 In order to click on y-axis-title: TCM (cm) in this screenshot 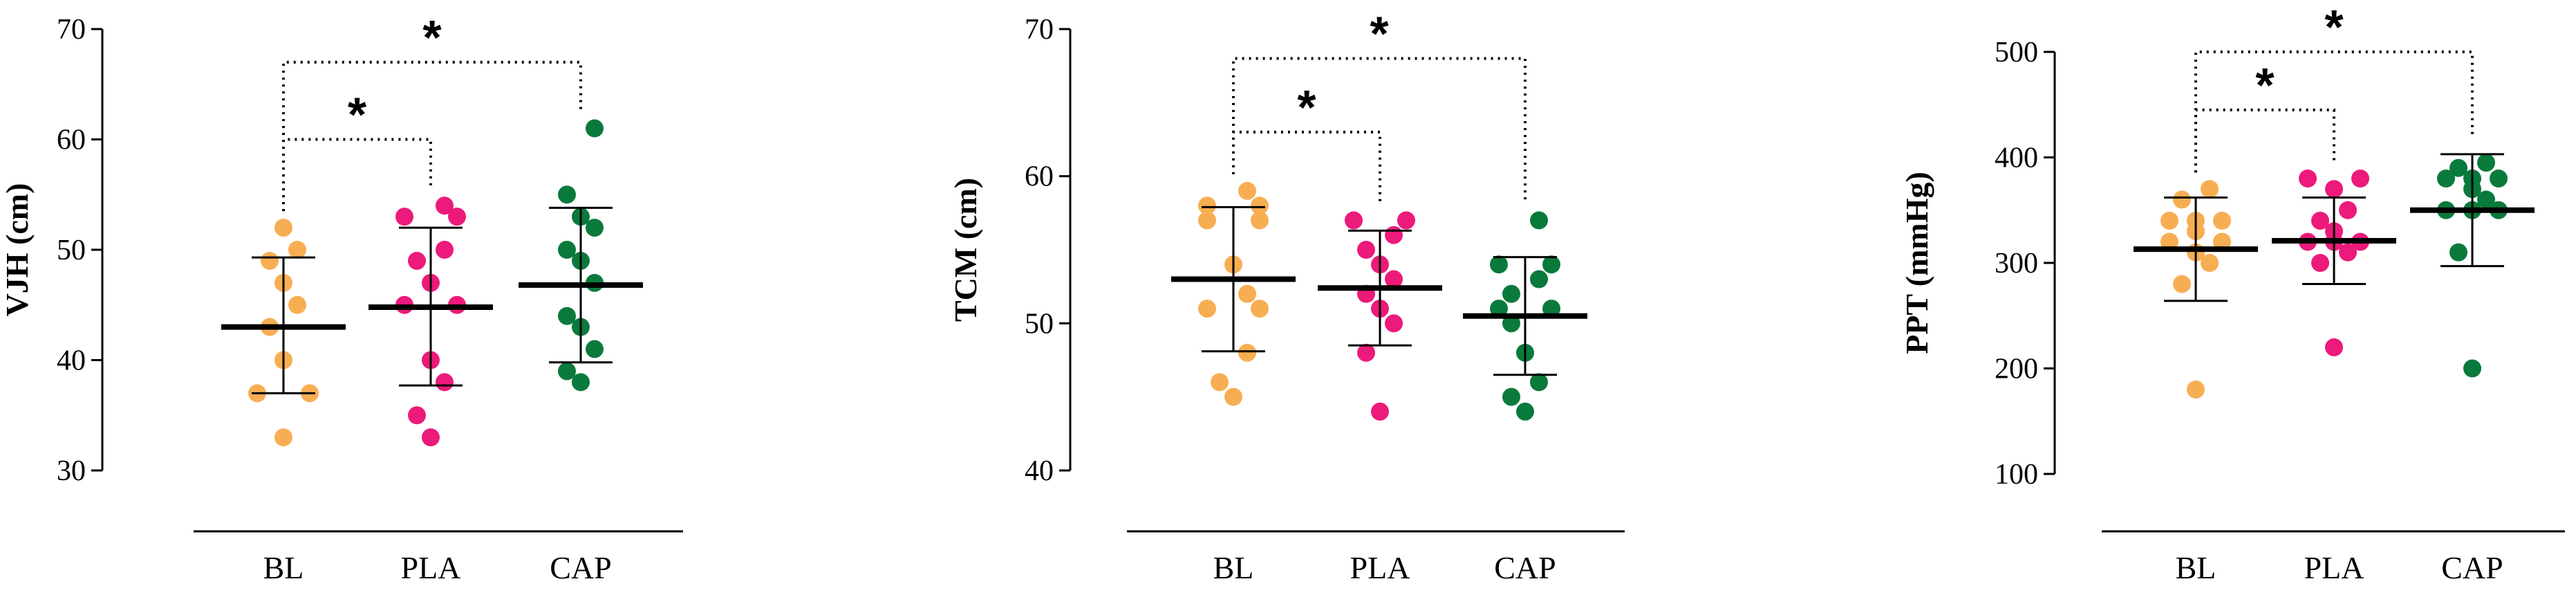, I will do `click(965, 250)`.